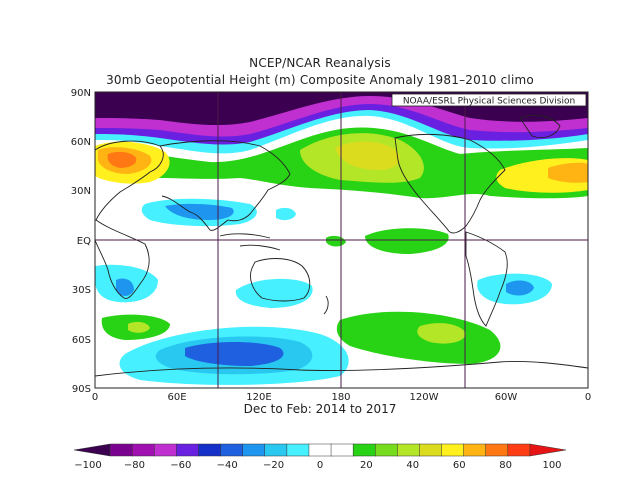 The width and height of the screenshot is (640, 496). Describe the element at coordinates (286, 214) in the screenshot. I see `pacific-small-negative` at that location.